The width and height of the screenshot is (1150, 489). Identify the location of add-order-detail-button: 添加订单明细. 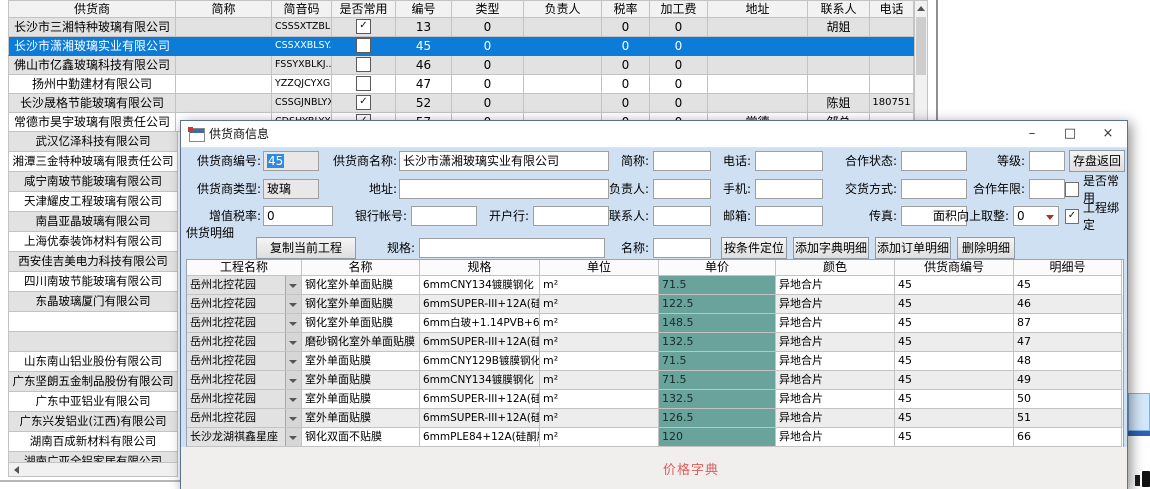
(913, 248).